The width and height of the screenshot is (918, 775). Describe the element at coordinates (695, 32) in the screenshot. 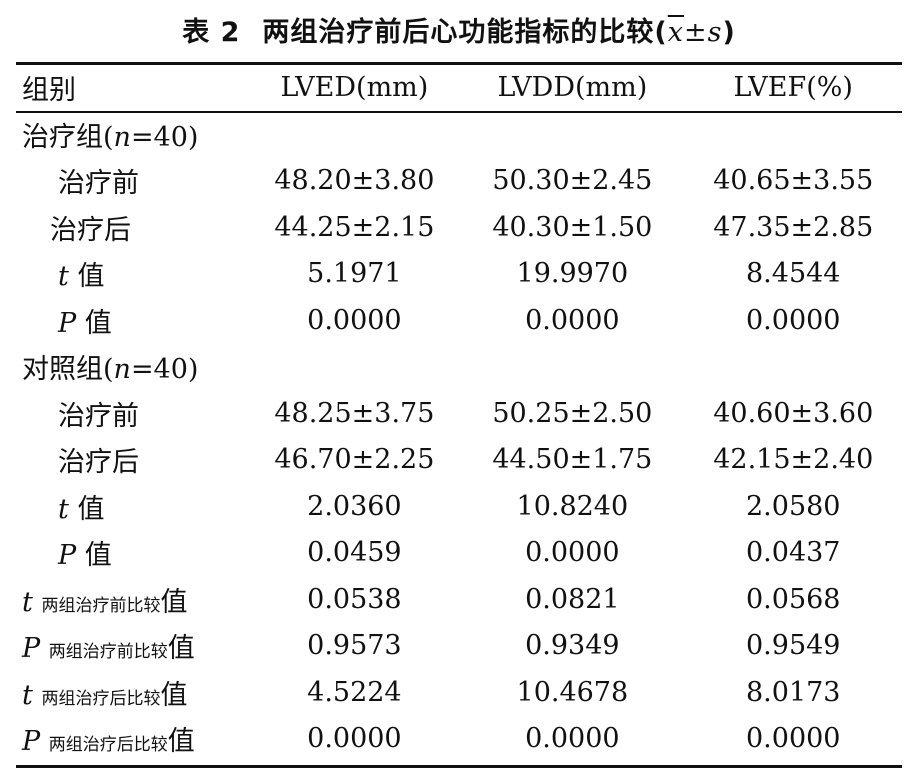

I see `plus-minus: ±` at that location.